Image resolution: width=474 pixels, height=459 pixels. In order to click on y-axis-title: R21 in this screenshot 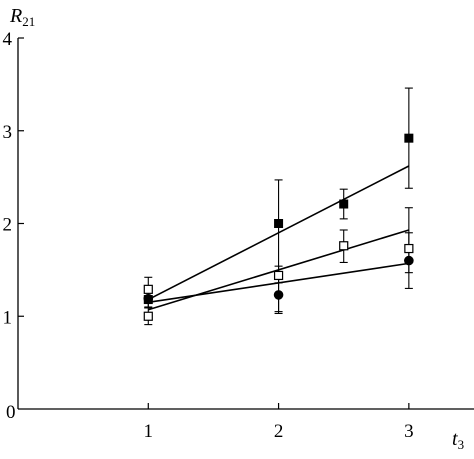, I will do `click(22, 17)`.